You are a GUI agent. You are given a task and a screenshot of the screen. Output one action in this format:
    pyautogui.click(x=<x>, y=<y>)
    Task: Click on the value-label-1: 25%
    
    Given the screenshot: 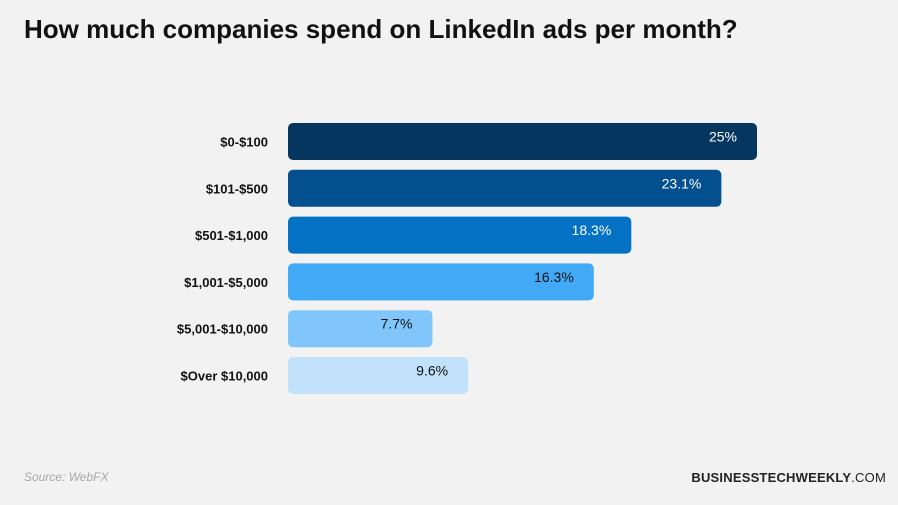 What is the action you would take?
    pyautogui.click(x=723, y=137)
    